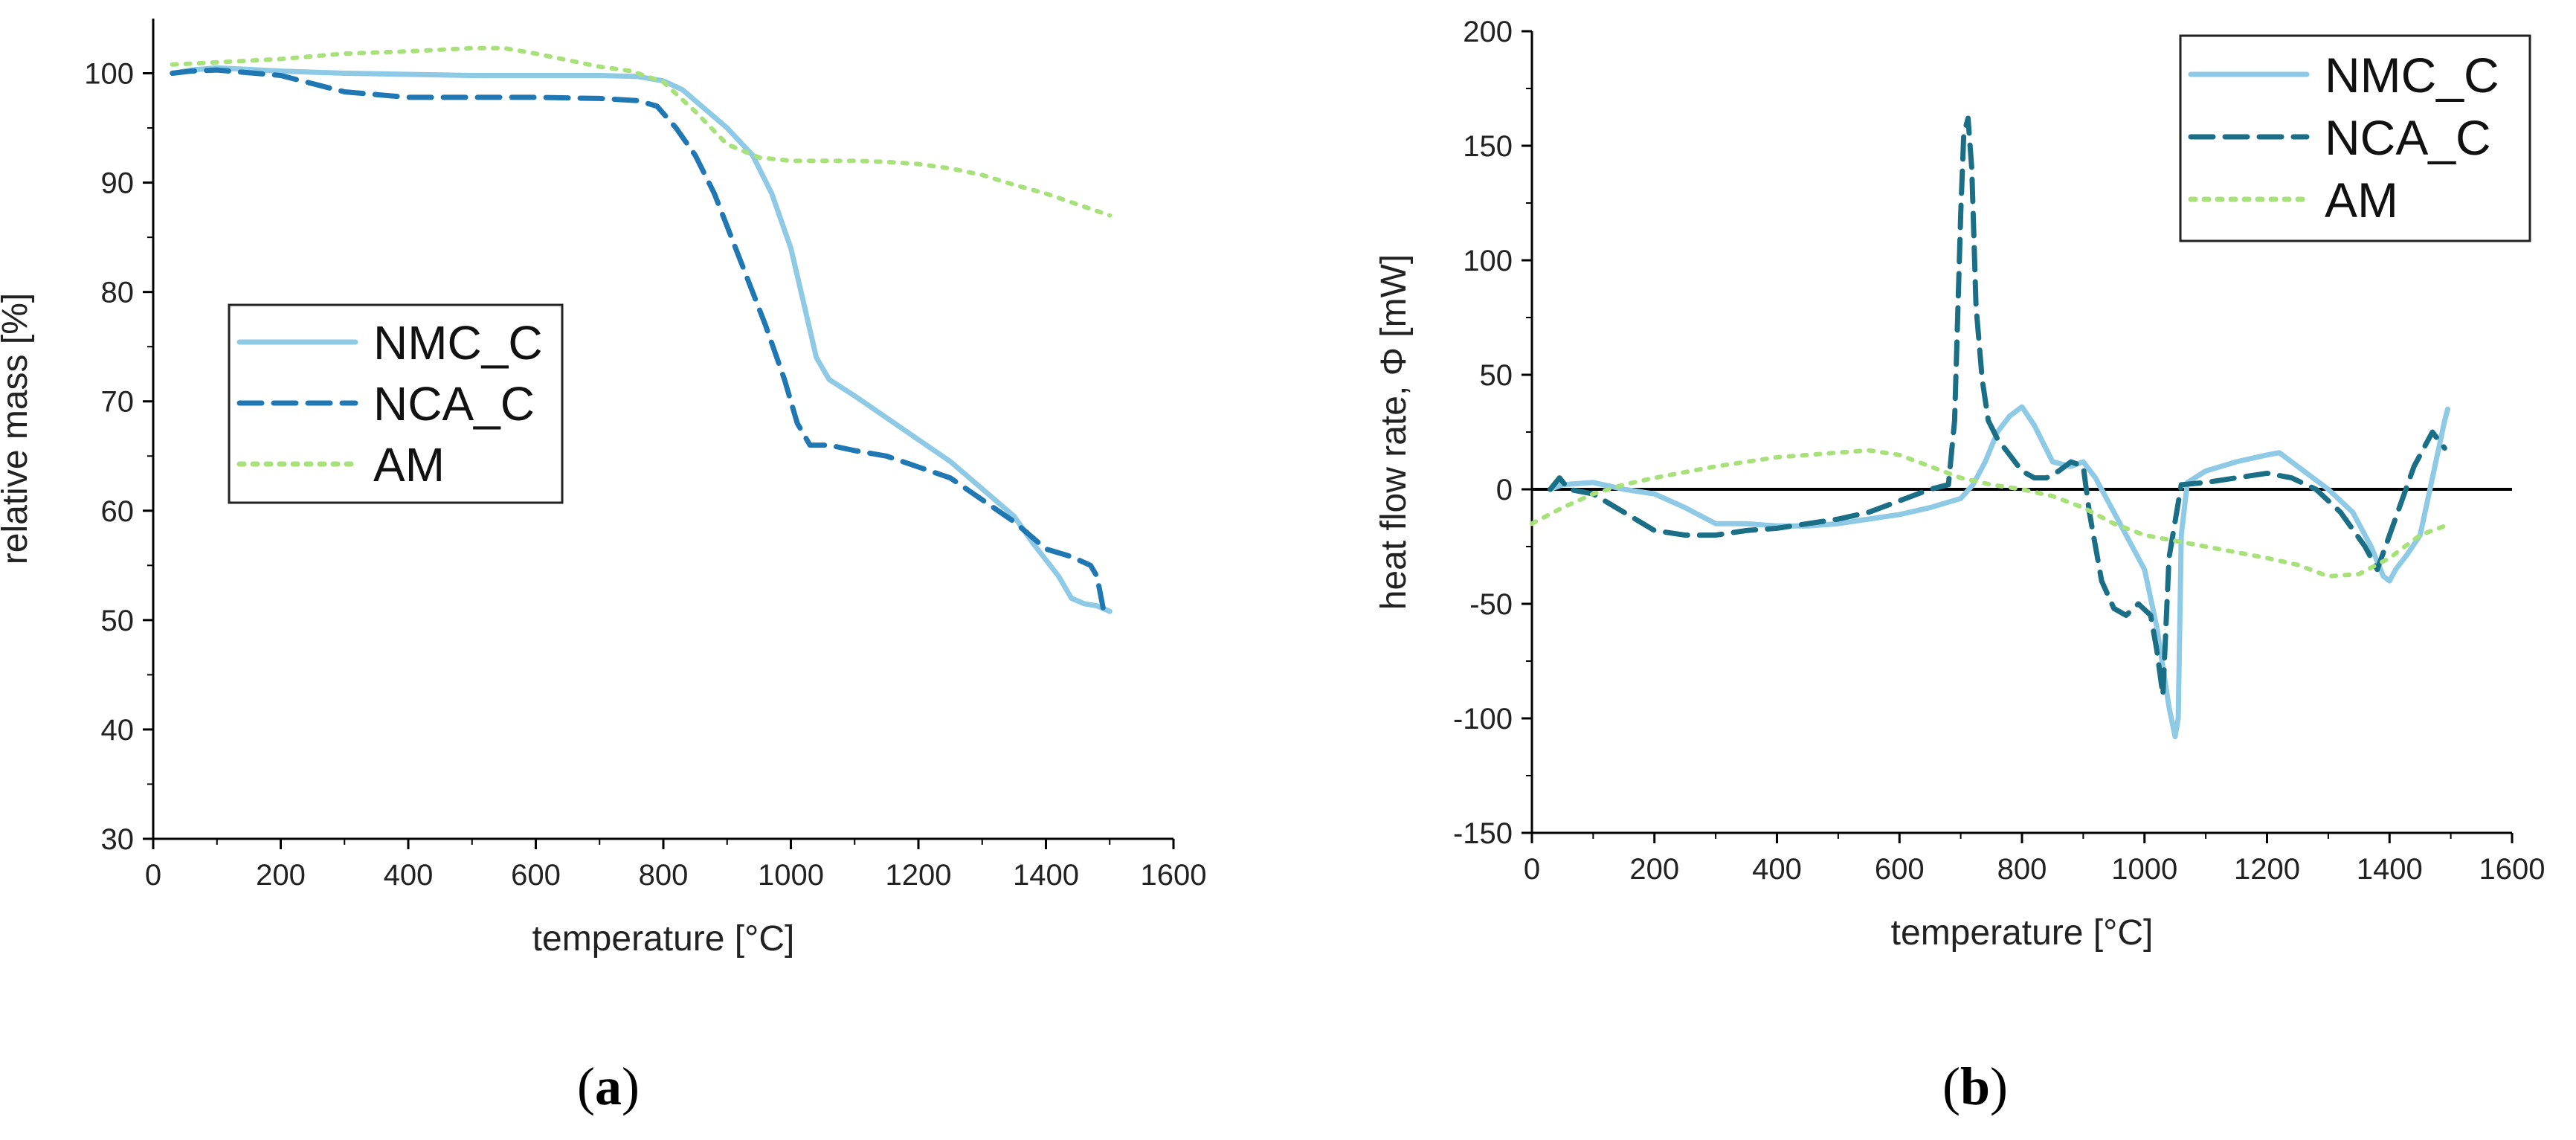  What do you see at coordinates (1483, 719) in the screenshot?
I see `y-tick-label: -100` at bounding box center [1483, 719].